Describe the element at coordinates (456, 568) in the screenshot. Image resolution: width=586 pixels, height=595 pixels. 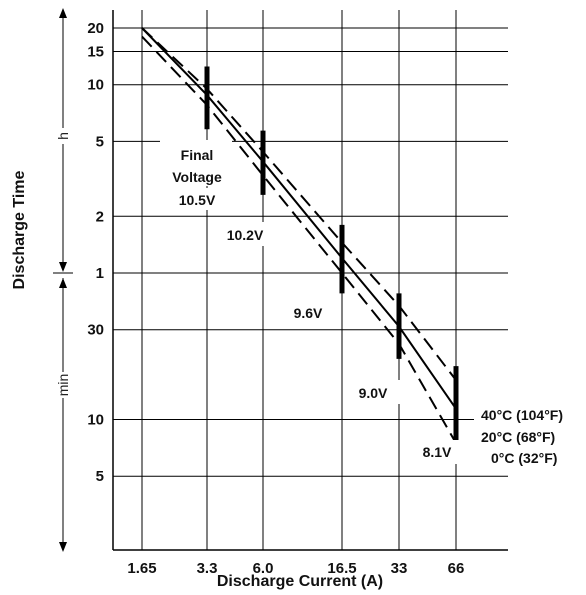
I see `x-tick-label: 66` at that location.